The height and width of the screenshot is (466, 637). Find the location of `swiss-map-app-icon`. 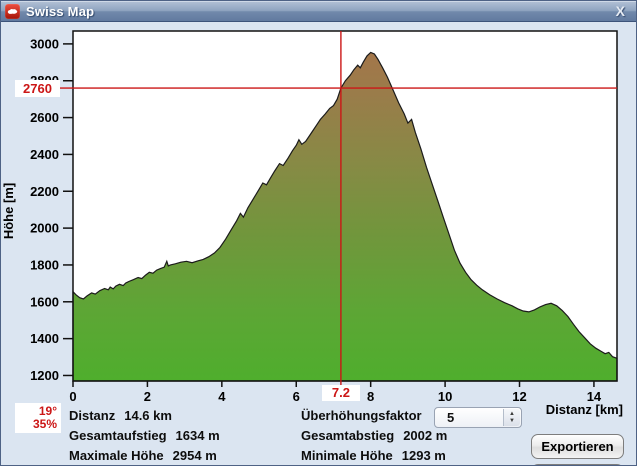

swiss-map-app-icon is located at coordinates (12, 11).